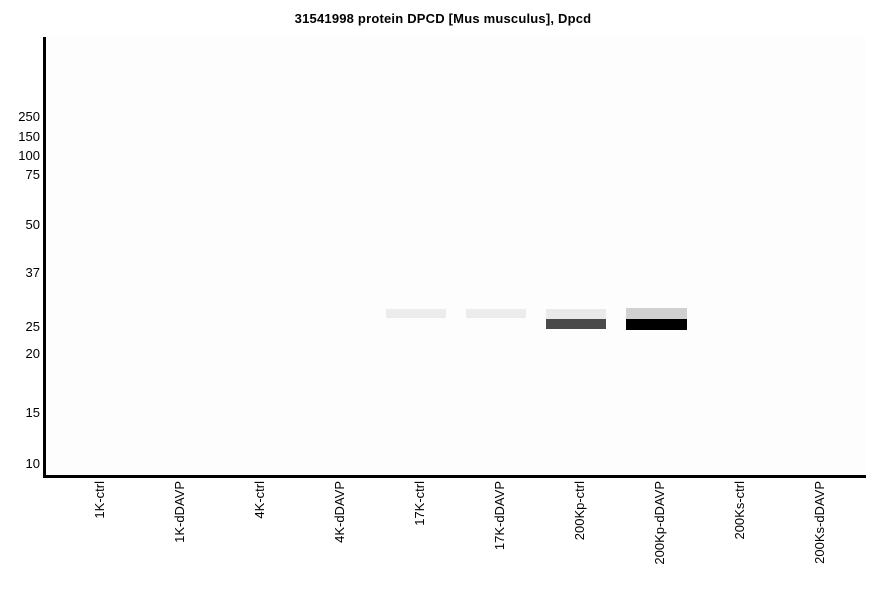  Describe the element at coordinates (579, 511) in the screenshot. I see `lane-label: 200Kp-ctrl` at that location.